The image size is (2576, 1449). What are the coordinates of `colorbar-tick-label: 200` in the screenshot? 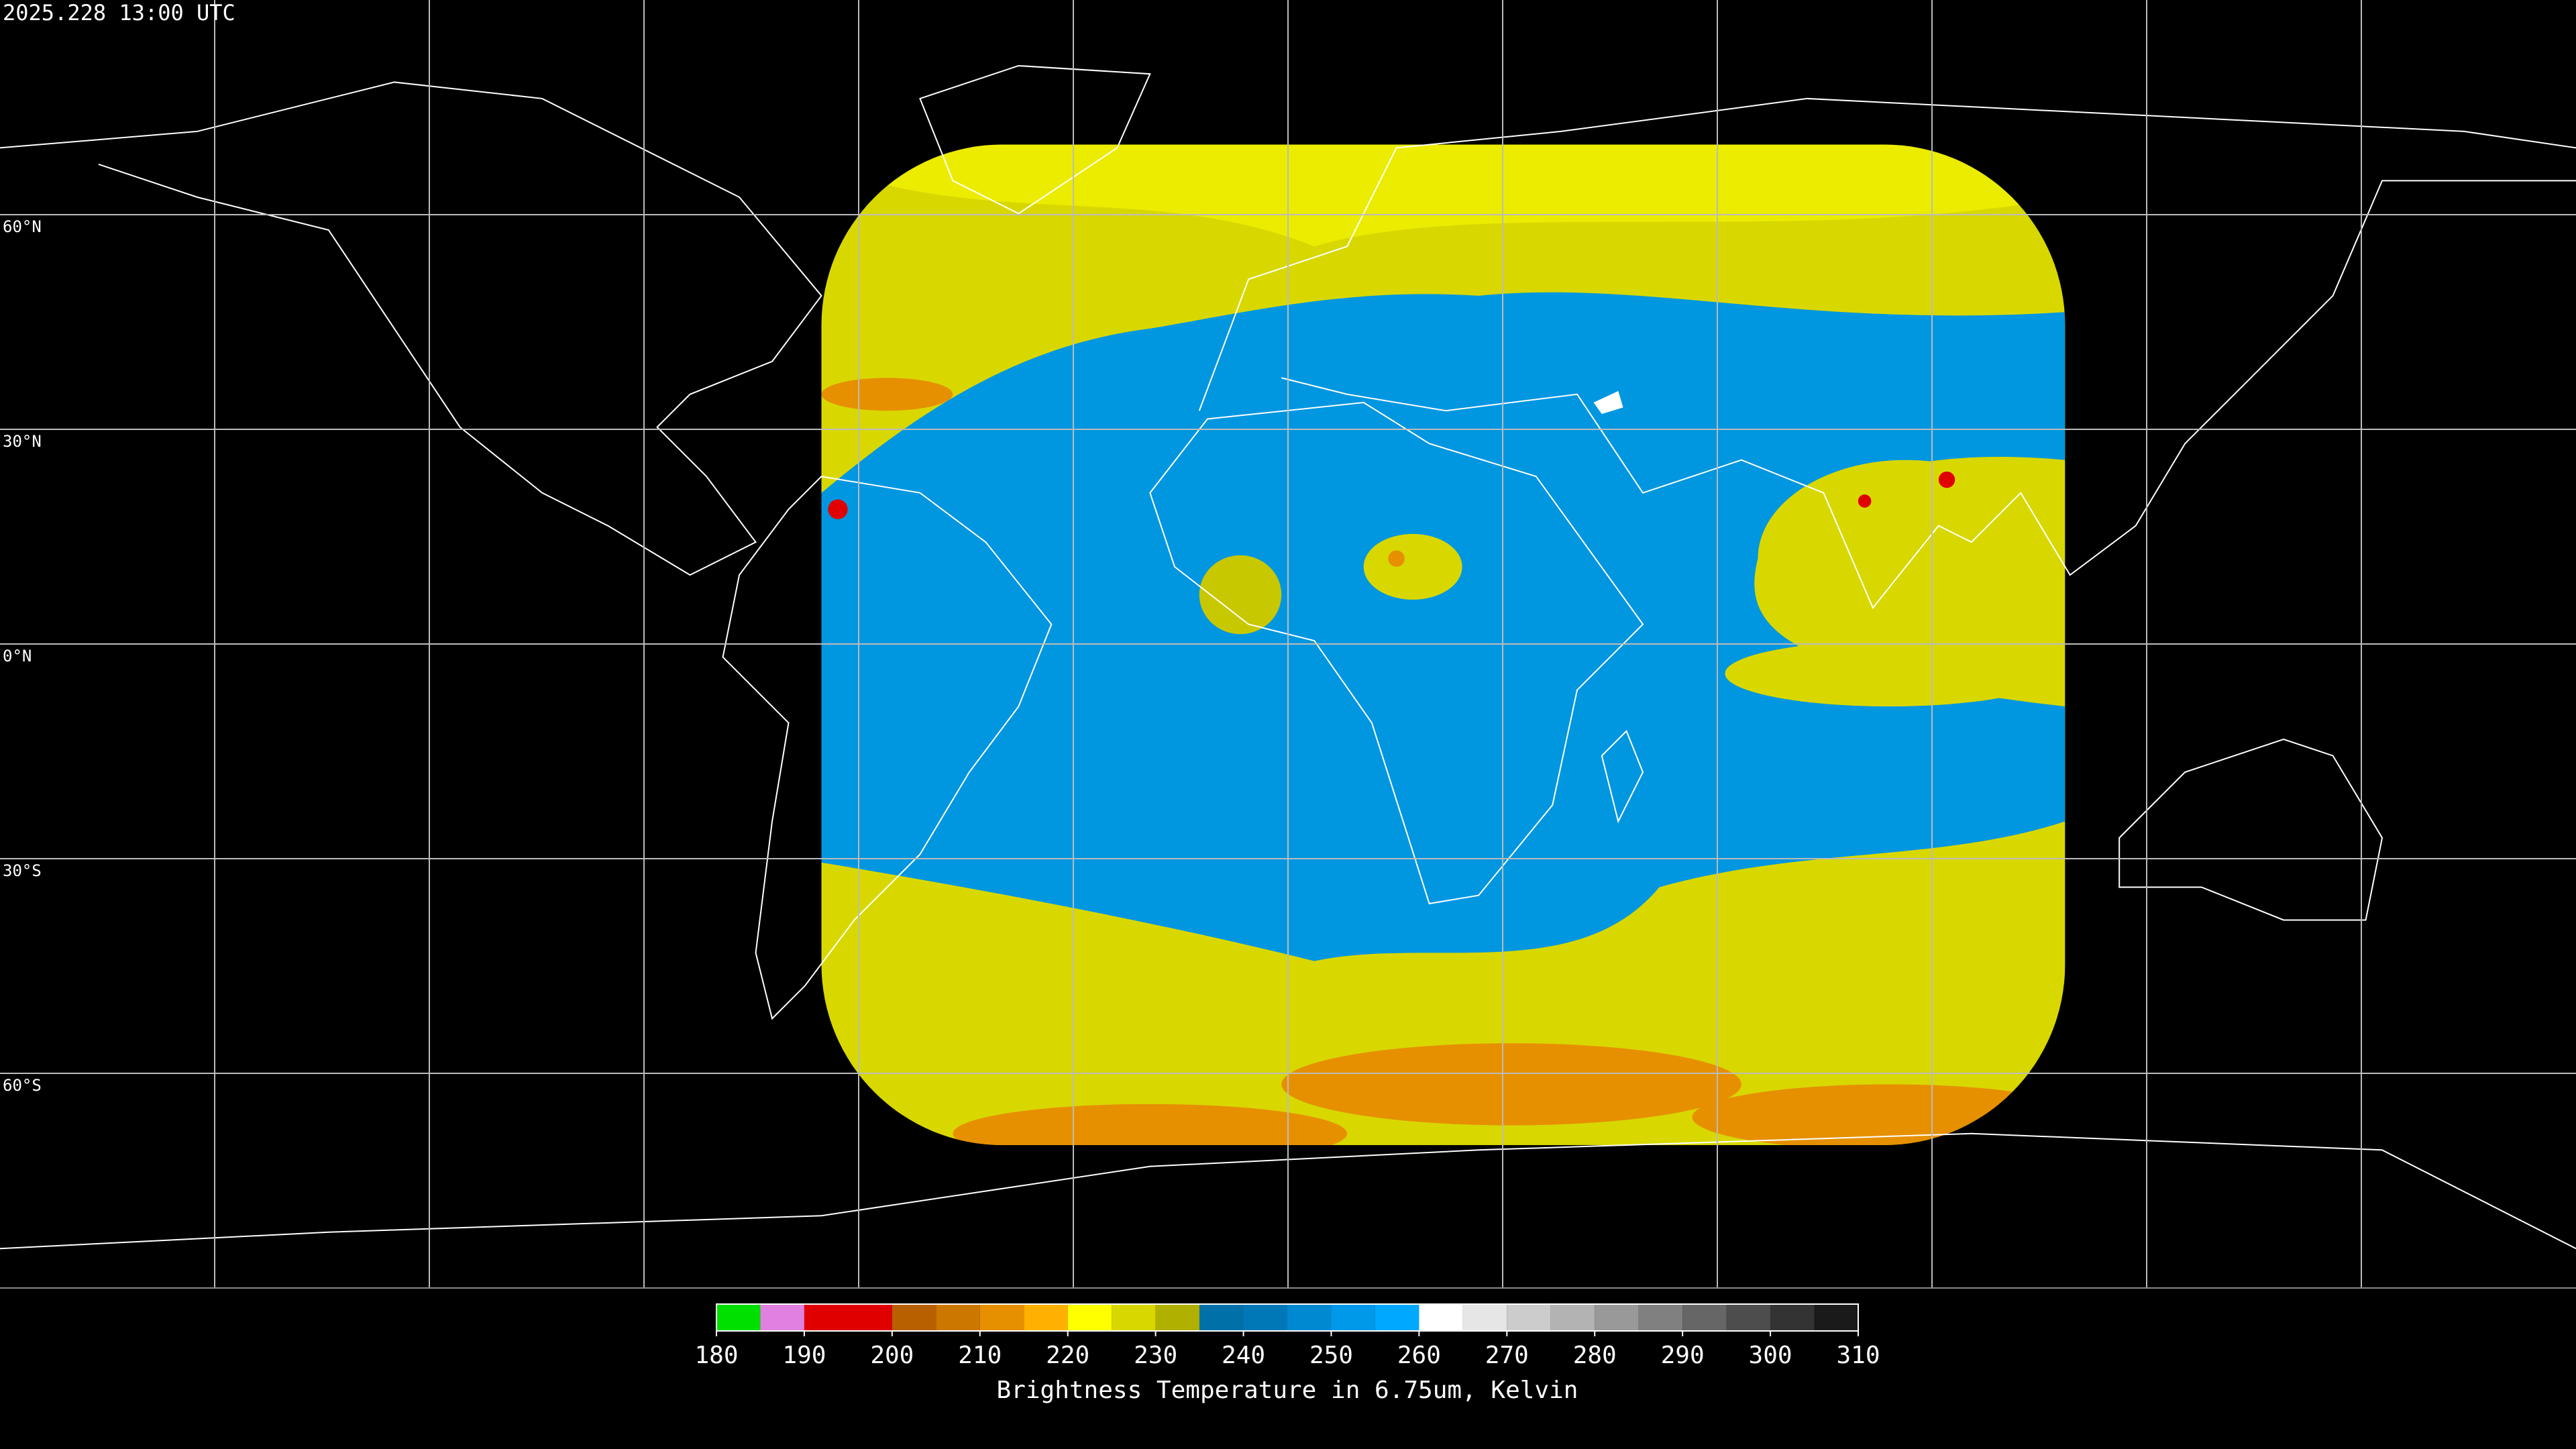 It's located at (892, 1355).